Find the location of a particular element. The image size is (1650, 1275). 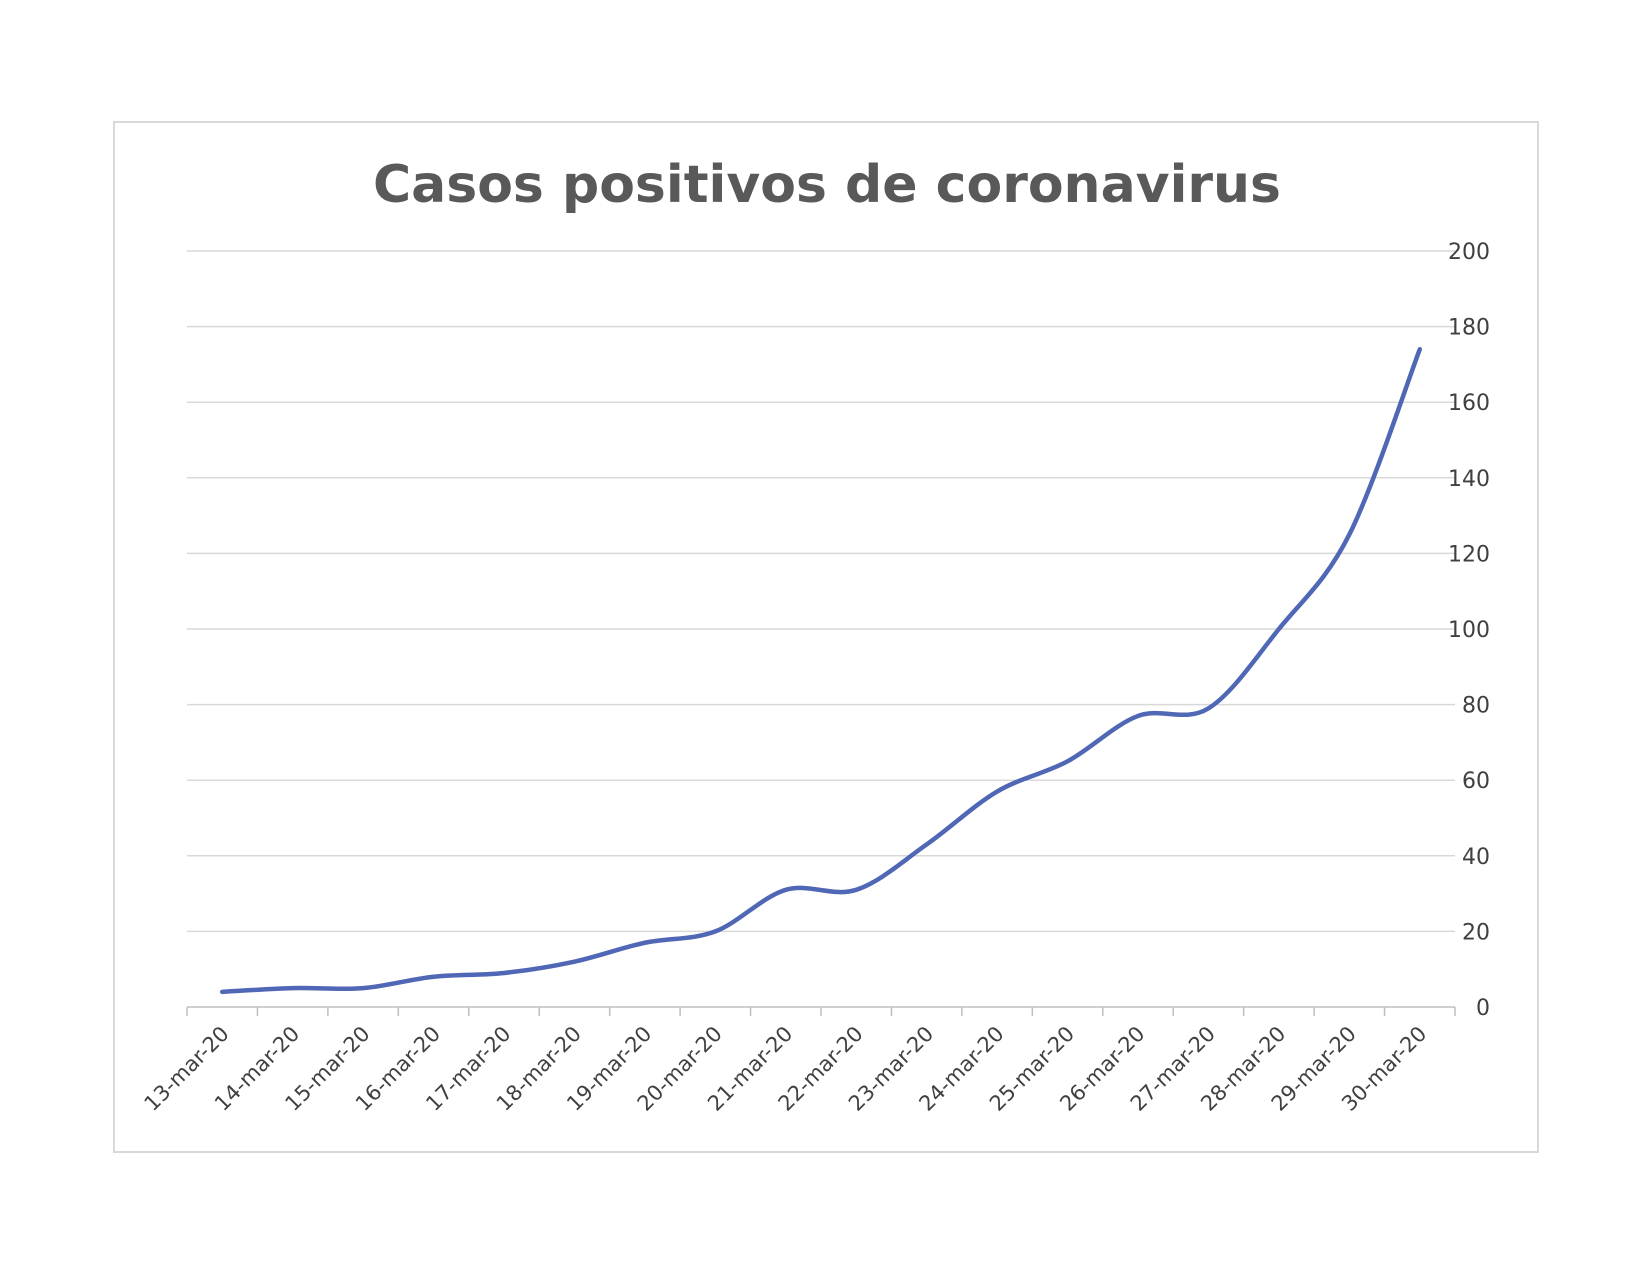

x-axis is located at coordinates (821, 1011).